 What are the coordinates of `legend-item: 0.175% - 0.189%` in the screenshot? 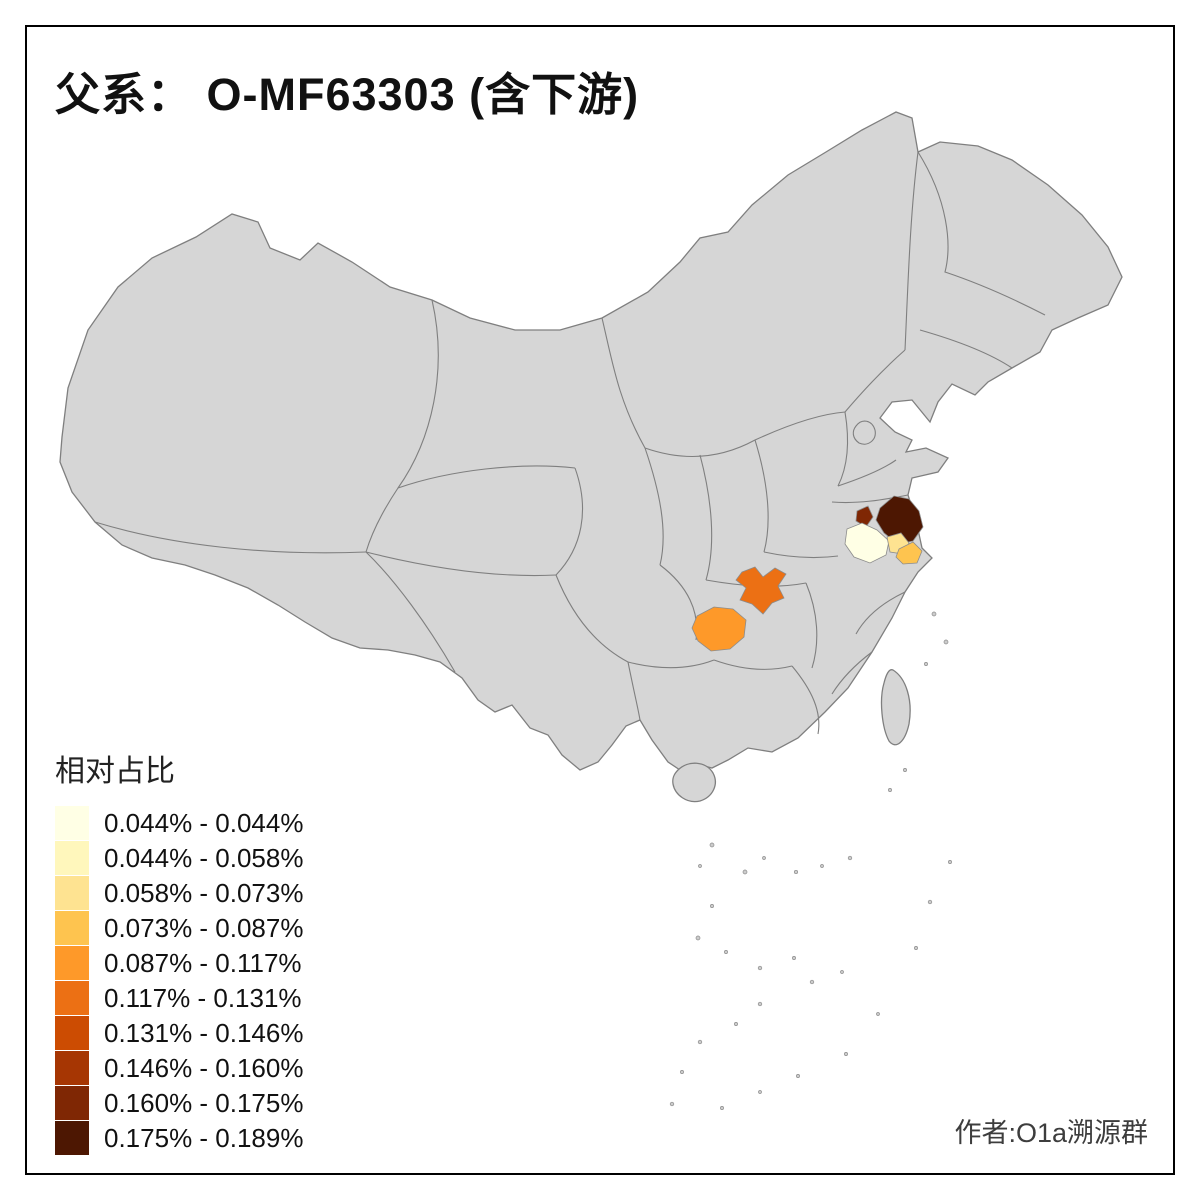 It's located at (179, 1138).